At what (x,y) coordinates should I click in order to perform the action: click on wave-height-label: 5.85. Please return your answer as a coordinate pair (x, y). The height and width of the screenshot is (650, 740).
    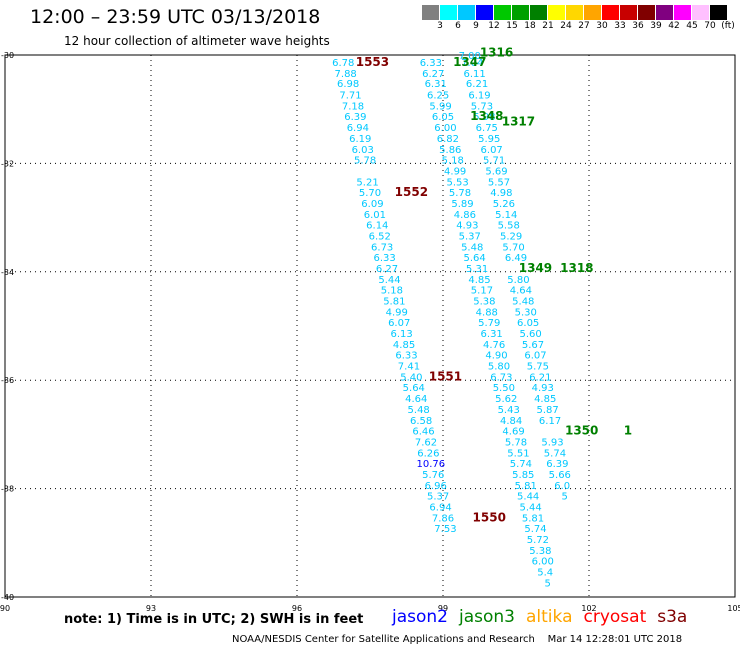
    Looking at the image, I should click on (523, 475).